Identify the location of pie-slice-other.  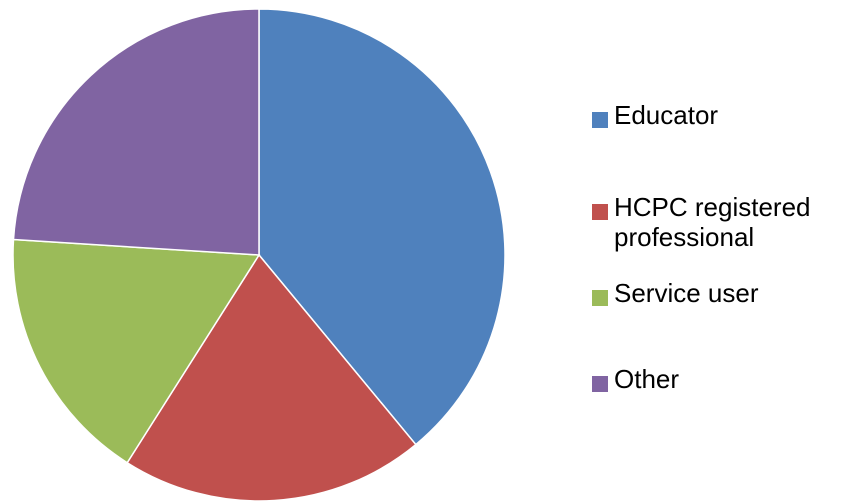
(136, 132).